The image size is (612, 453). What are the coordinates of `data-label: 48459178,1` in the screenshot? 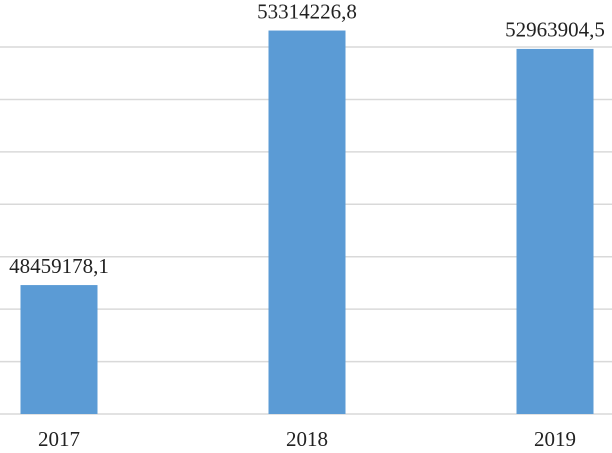 It's located at (59, 266).